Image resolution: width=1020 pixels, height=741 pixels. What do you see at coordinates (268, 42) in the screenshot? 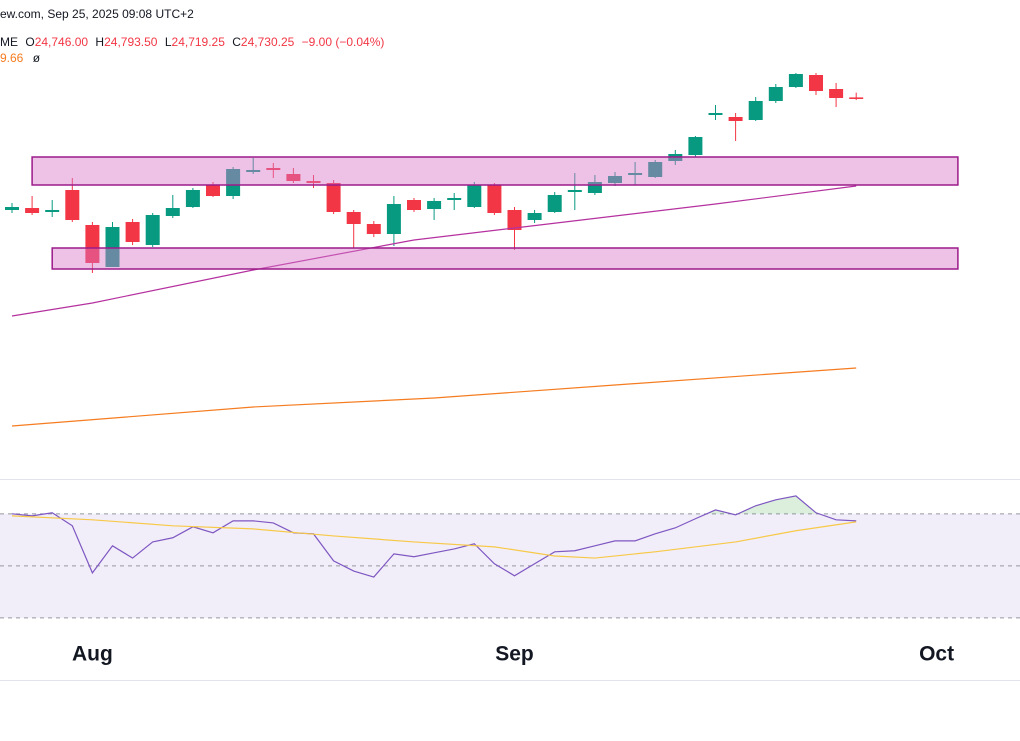
I see `ohlc-value: 24,730.25` at bounding box center [268, 42].